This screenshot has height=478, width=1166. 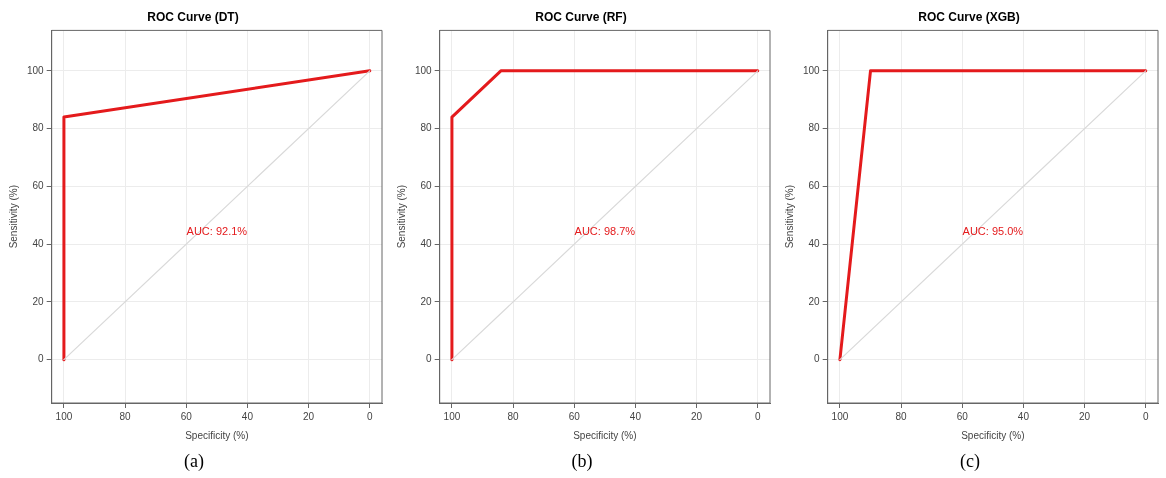 I want to click on annotation: AUC: 98.7%, so click(x=605, y=230).